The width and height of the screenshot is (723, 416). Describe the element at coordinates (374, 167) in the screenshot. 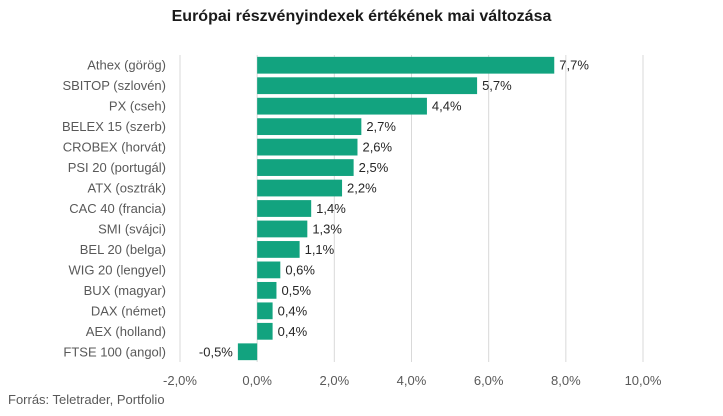

I see `data-label: 2,5%` at that location.